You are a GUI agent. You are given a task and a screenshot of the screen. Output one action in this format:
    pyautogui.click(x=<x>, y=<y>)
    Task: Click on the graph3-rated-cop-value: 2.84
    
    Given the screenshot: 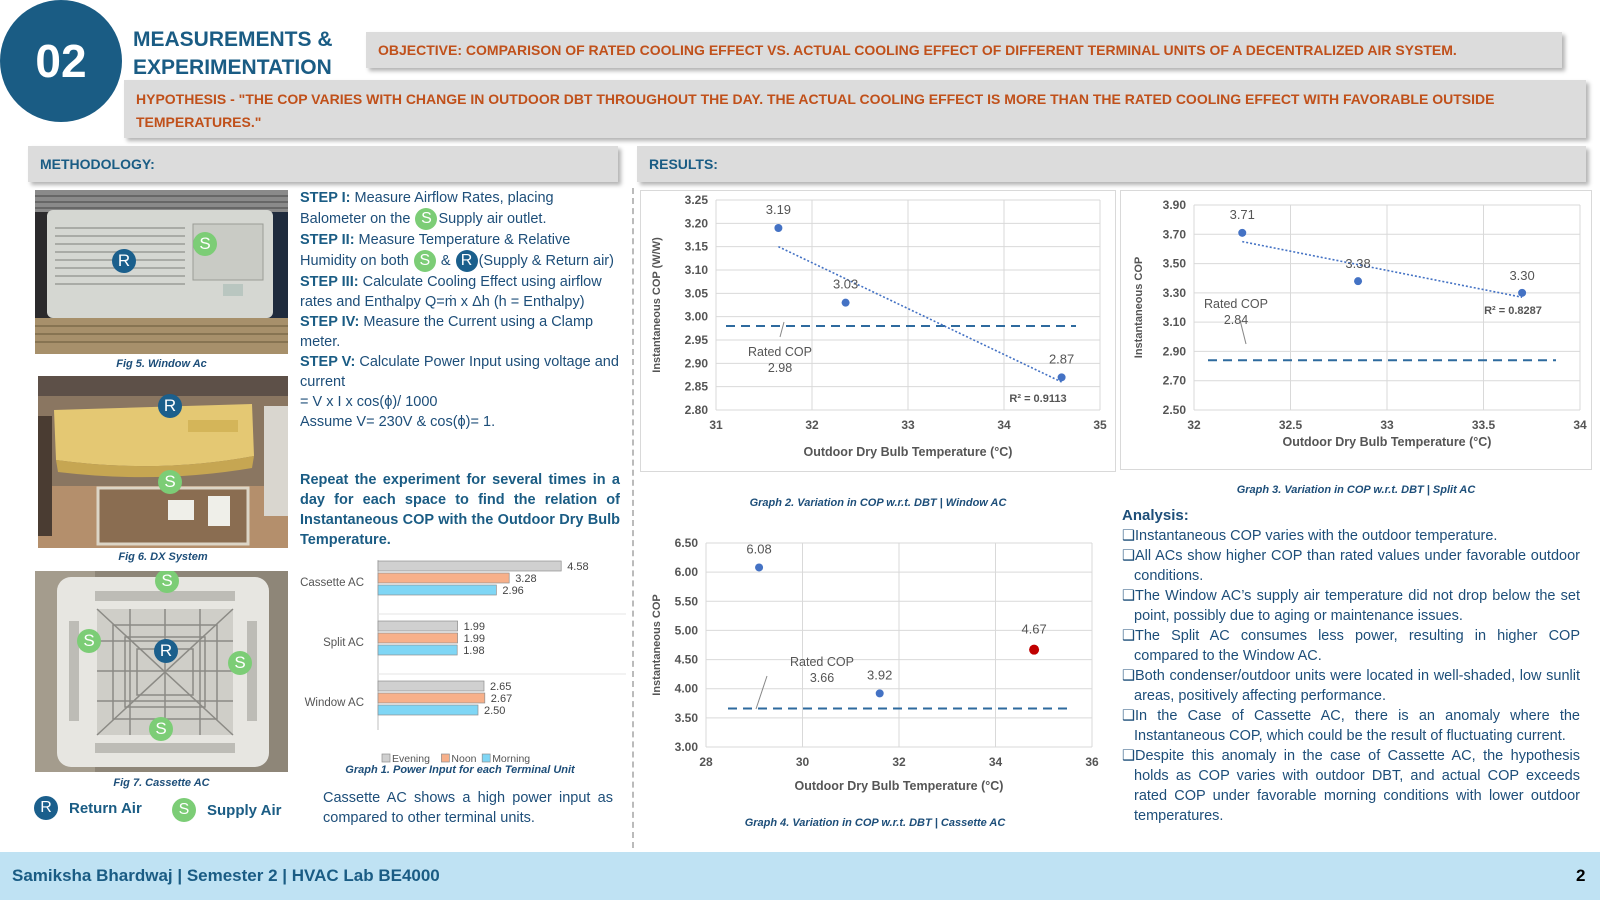 What is the action you would take?
    pyautogui.click(x=1236, y=320)
    